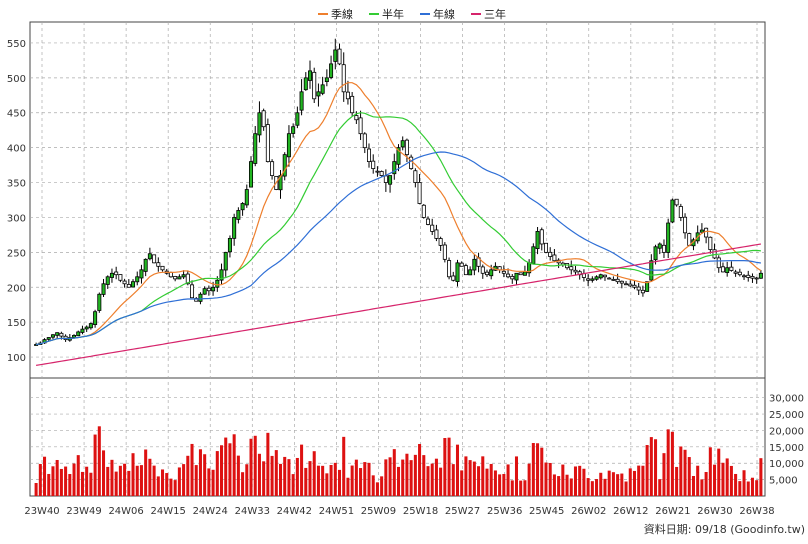 The height and width of the screenshot is (544, 808). I want to click on price-tick-label: 450, so click(16, 114).